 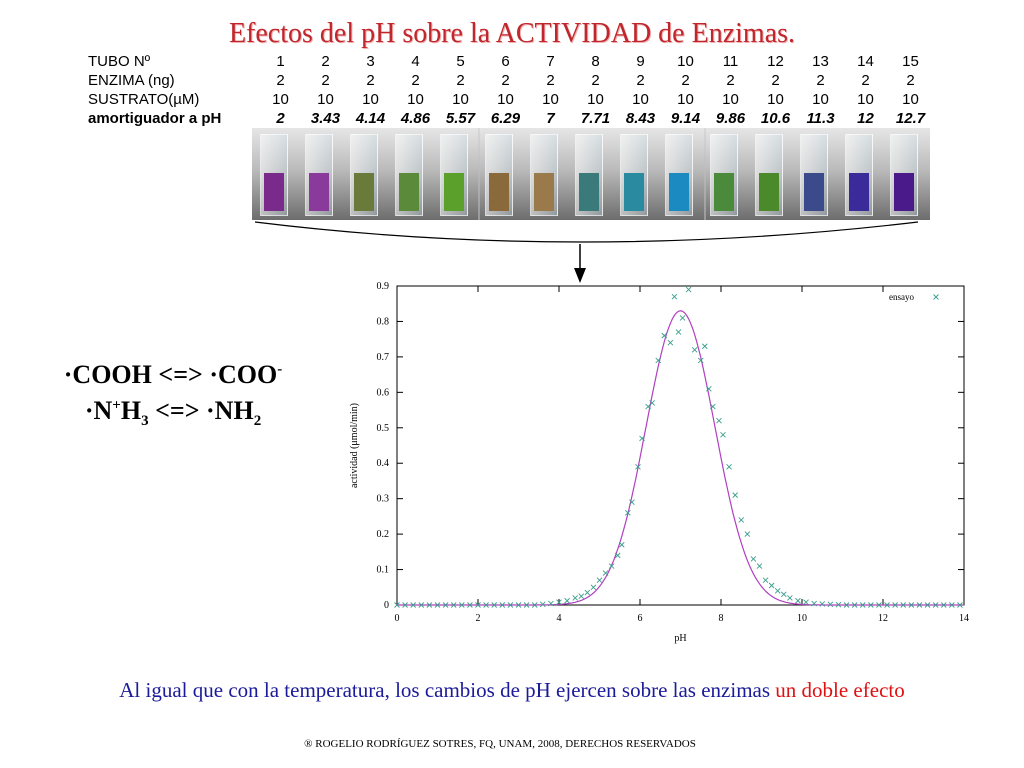 What do you see at coordinates (460, 118) in the screenshot?
I see `table-cell: 5.57` at bounding box center [460, 118].